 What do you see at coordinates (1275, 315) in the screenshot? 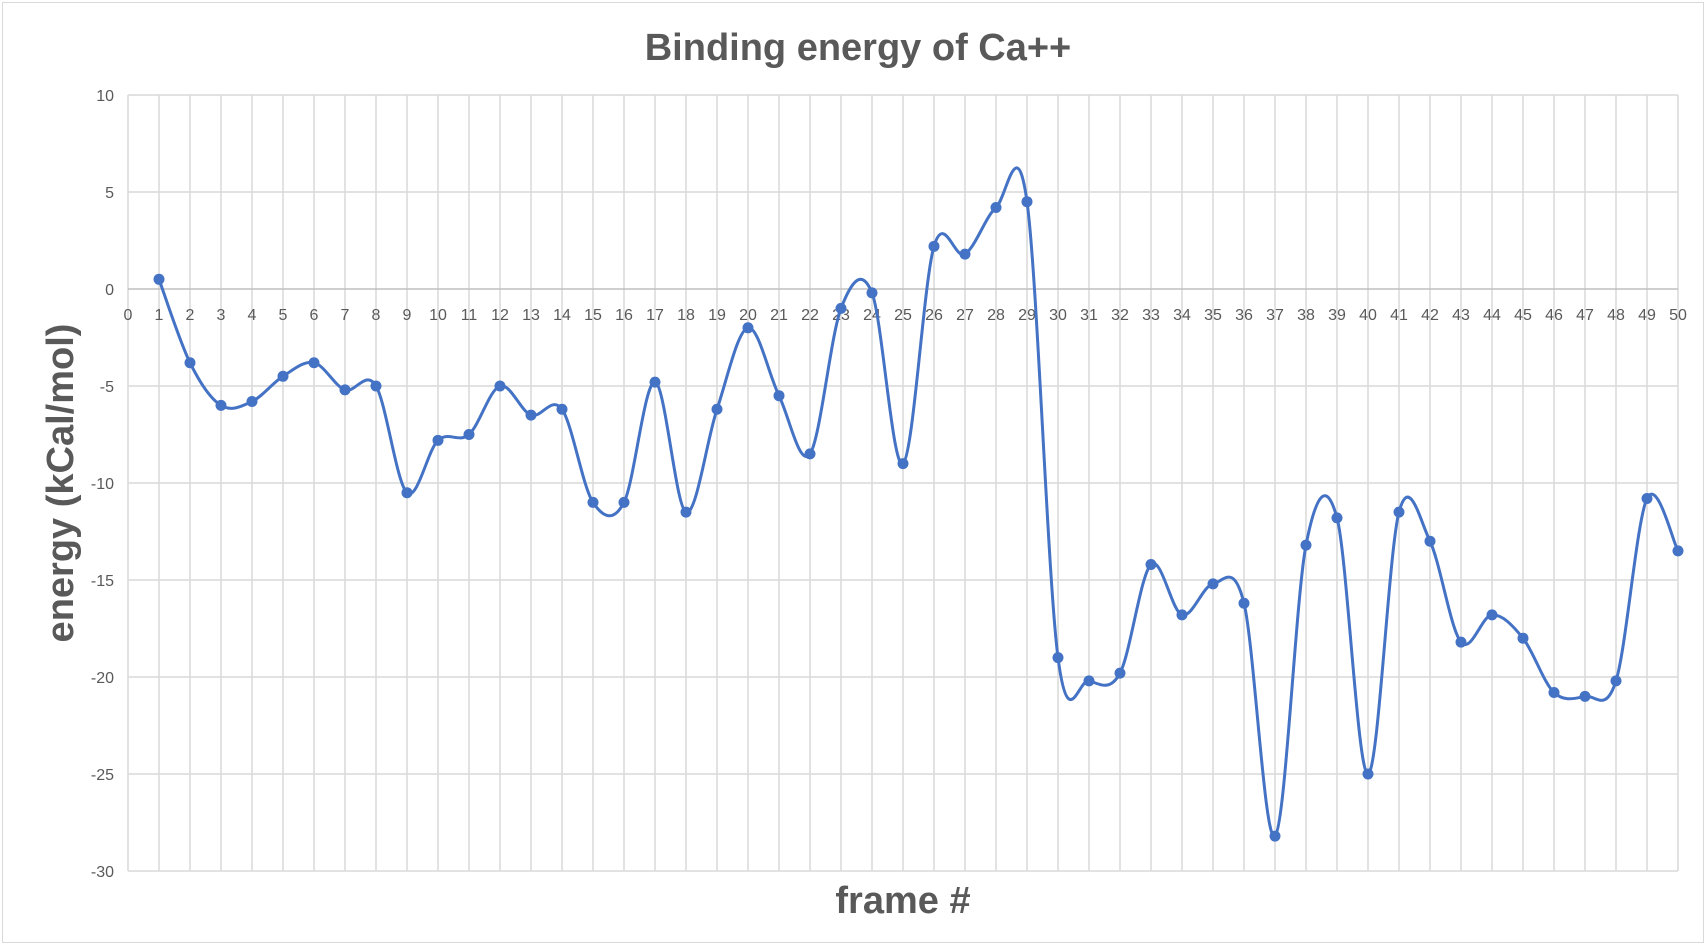
I see `x-tick-label: 37` at bounding box center [1275, 315].